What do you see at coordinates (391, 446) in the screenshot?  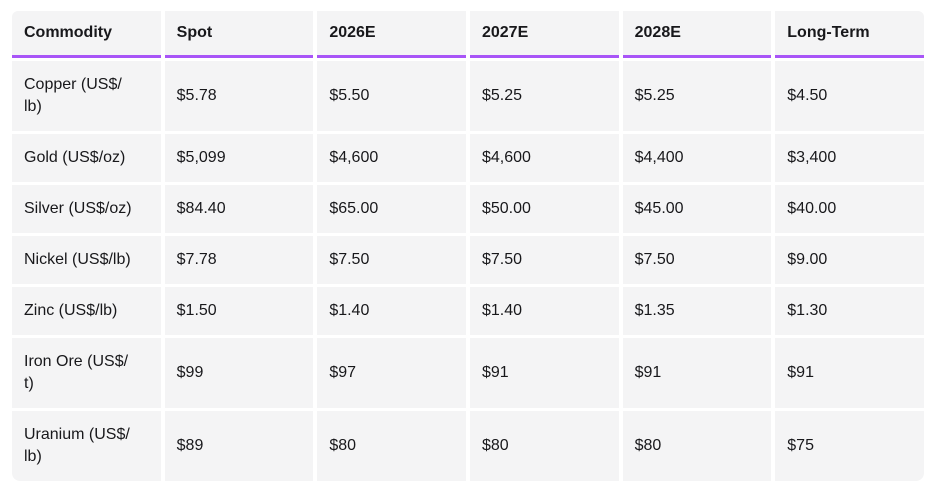 I see `cell-2026e: $80` at bounding box center [391, 446].